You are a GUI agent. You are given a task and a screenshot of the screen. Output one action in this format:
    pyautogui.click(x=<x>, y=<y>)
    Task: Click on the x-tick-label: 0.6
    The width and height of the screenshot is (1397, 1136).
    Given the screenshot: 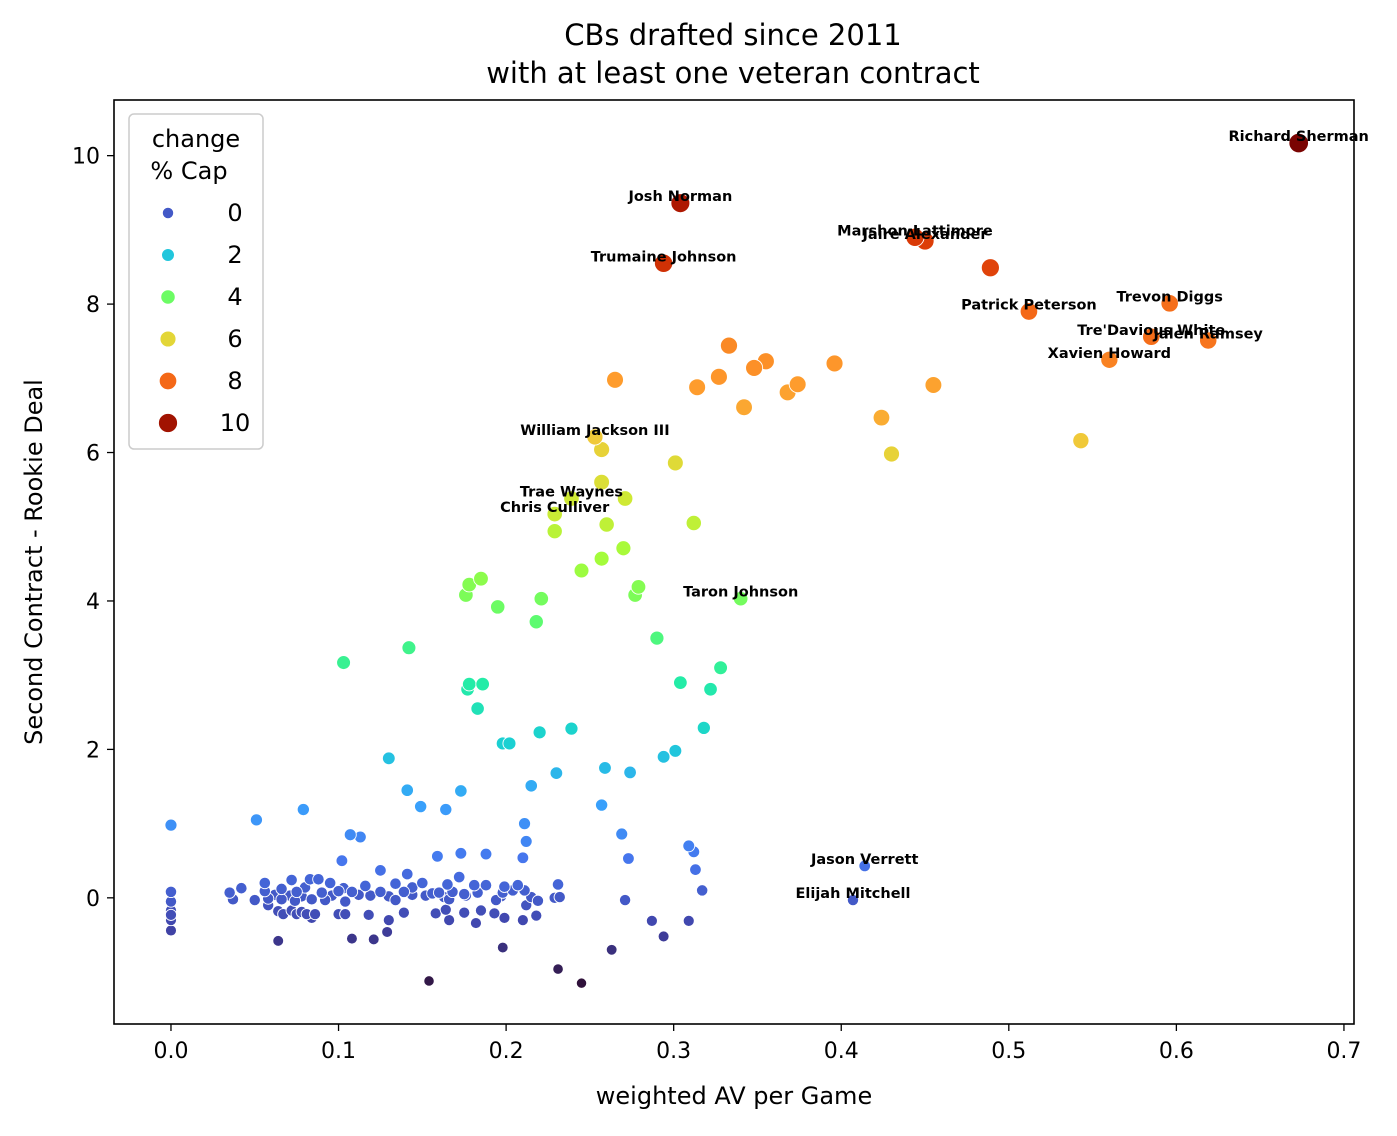 What is the action you would take?
    pyautogui.click(x=1176, y=1051)
    